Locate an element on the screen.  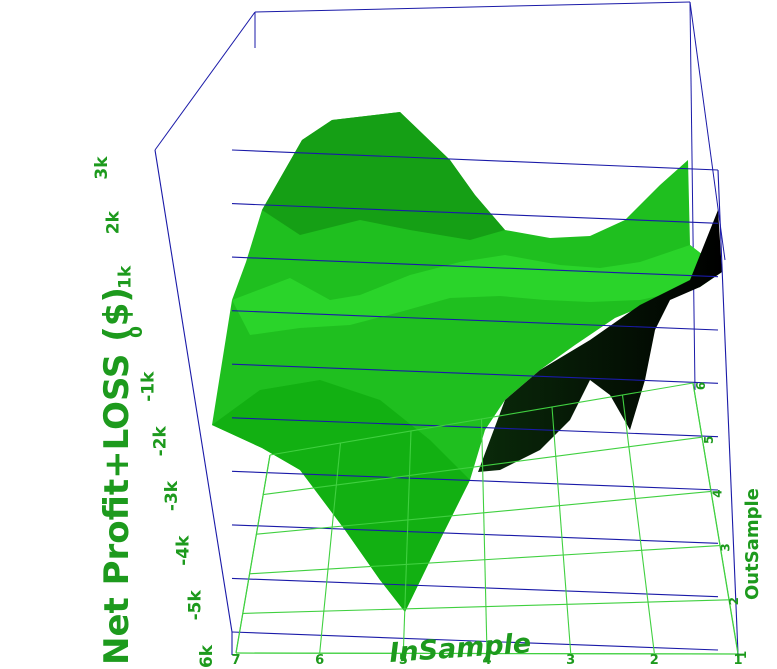
z-tick-label: -6k is located at coordinates (207, 656).